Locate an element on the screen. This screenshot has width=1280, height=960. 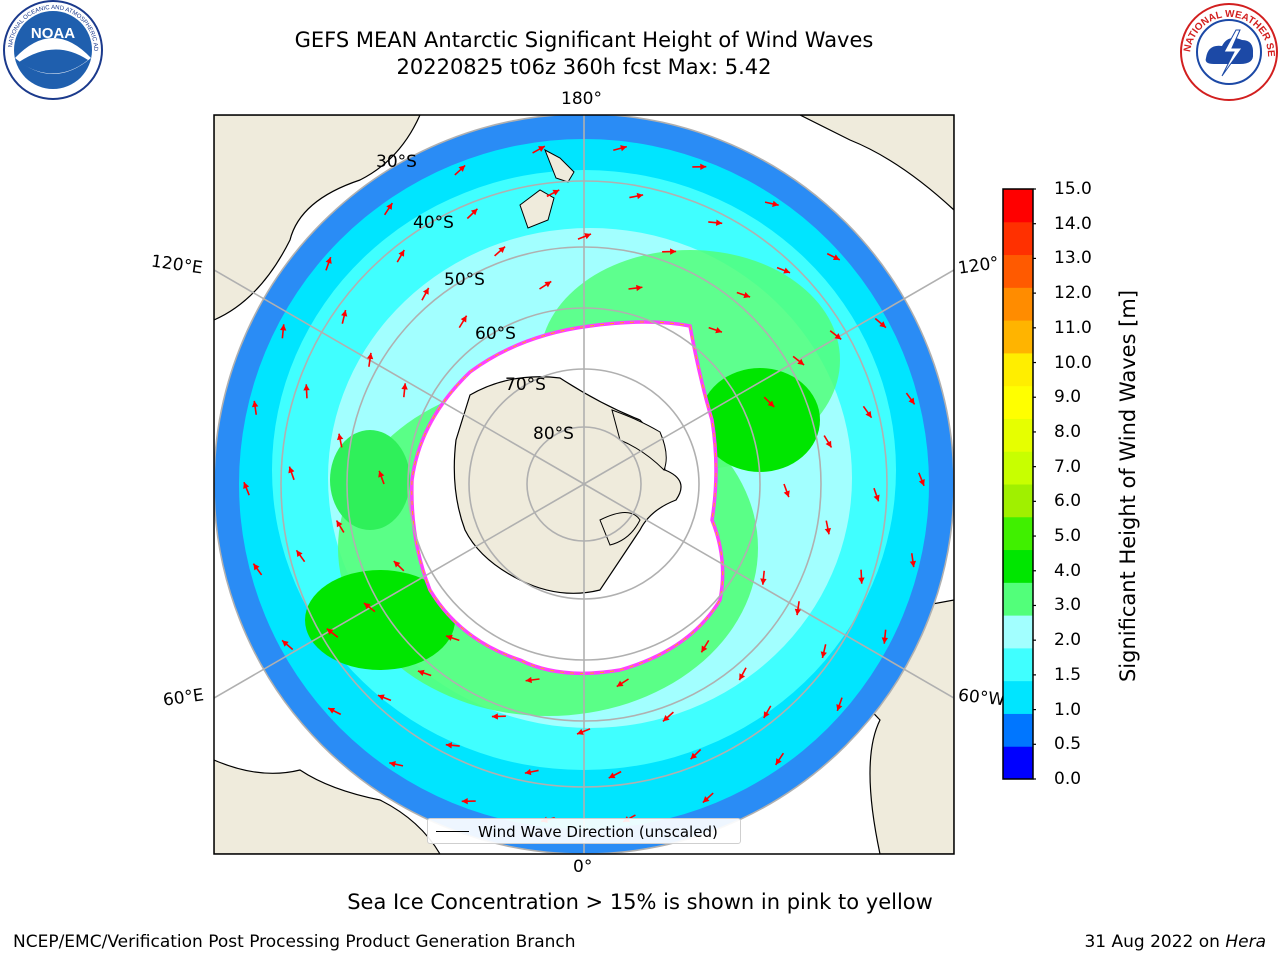
footer-machine: Hera is located at coordinates (1245, 942).